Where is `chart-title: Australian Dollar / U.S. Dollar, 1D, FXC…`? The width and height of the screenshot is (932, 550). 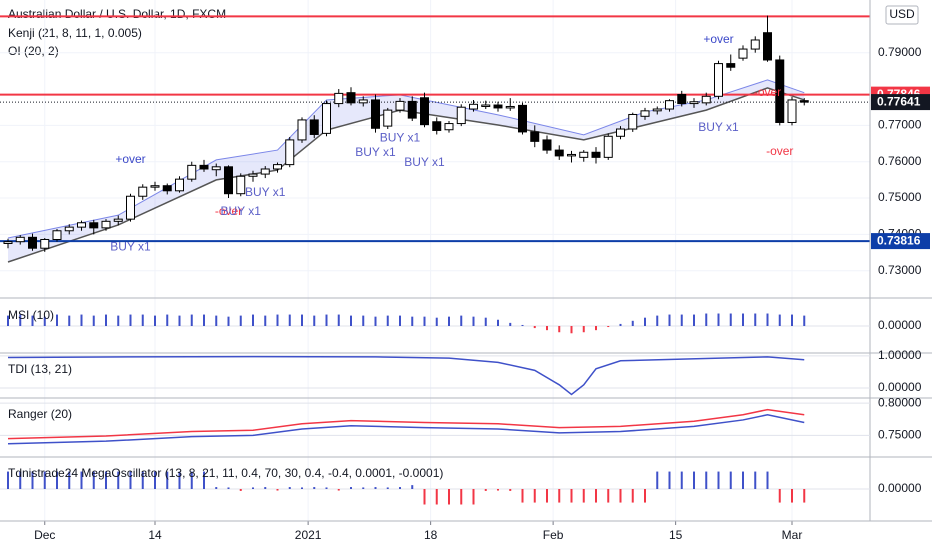 chart-title: Australian Dollar / U.S. Dollar, 1D, FXC… is located at coordinates (117, 14).